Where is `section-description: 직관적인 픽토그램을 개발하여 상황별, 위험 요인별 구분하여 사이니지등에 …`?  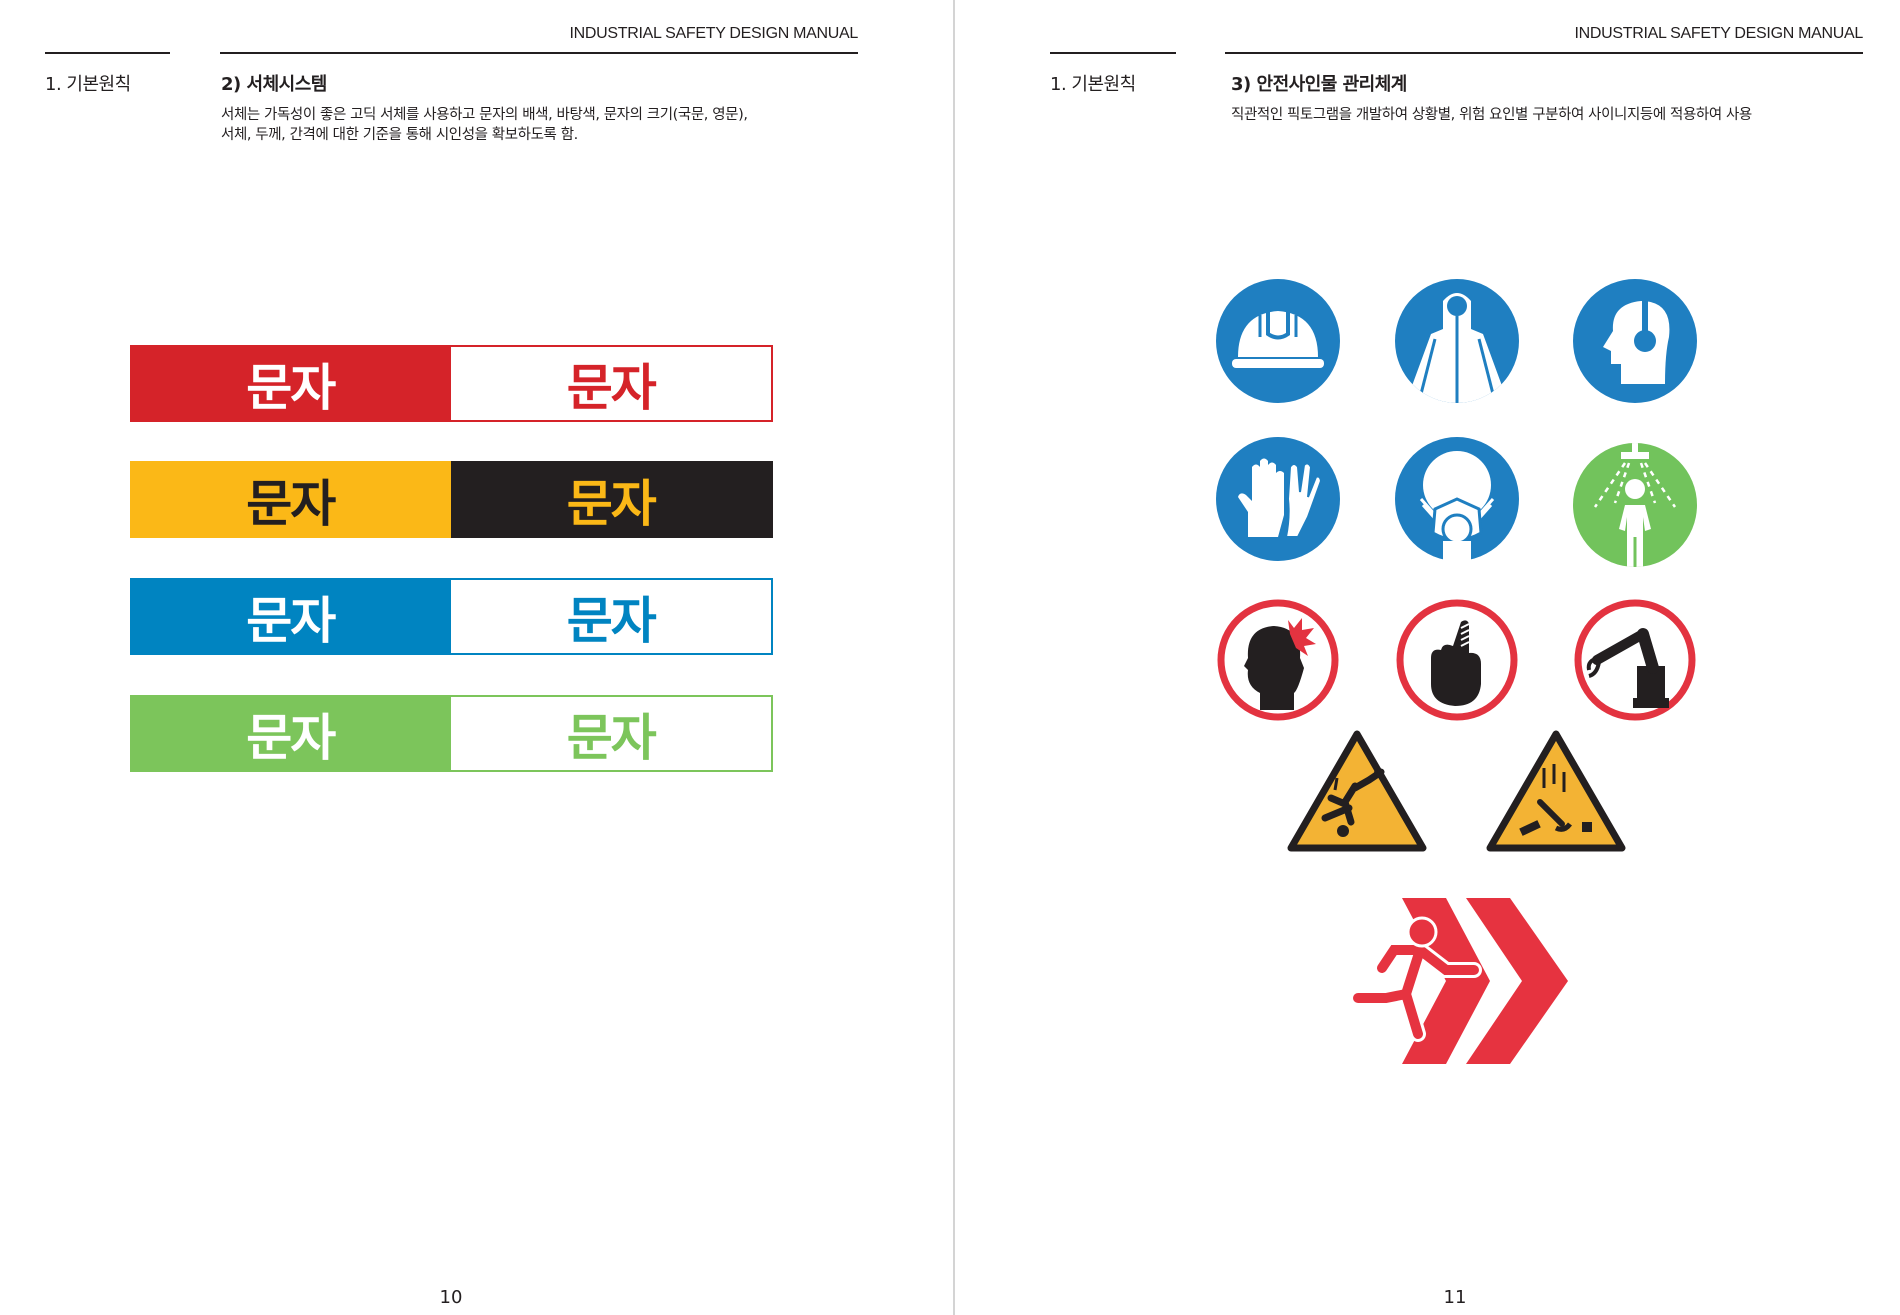
section-description: 직관적인 픽토그램을 개발하여 상황별, 위험 요인별 구분하여 사이니지등에 … is located at coordinates (1491, 115).